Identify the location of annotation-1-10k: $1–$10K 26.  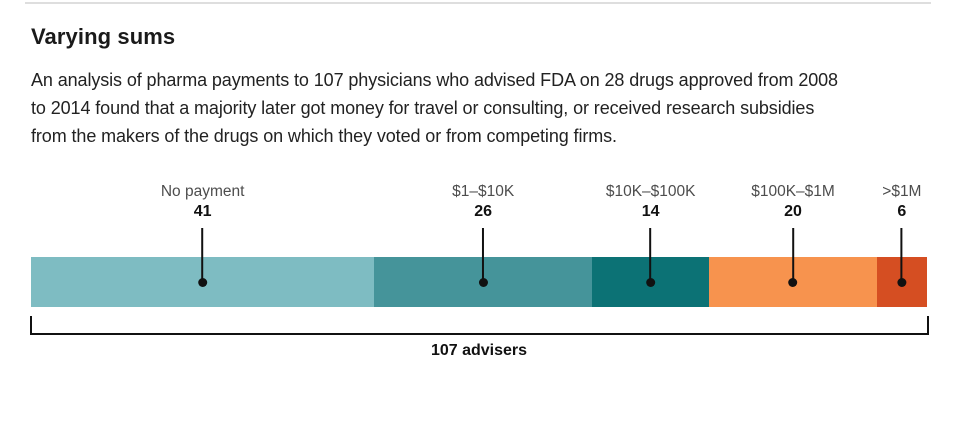
(483, 234).